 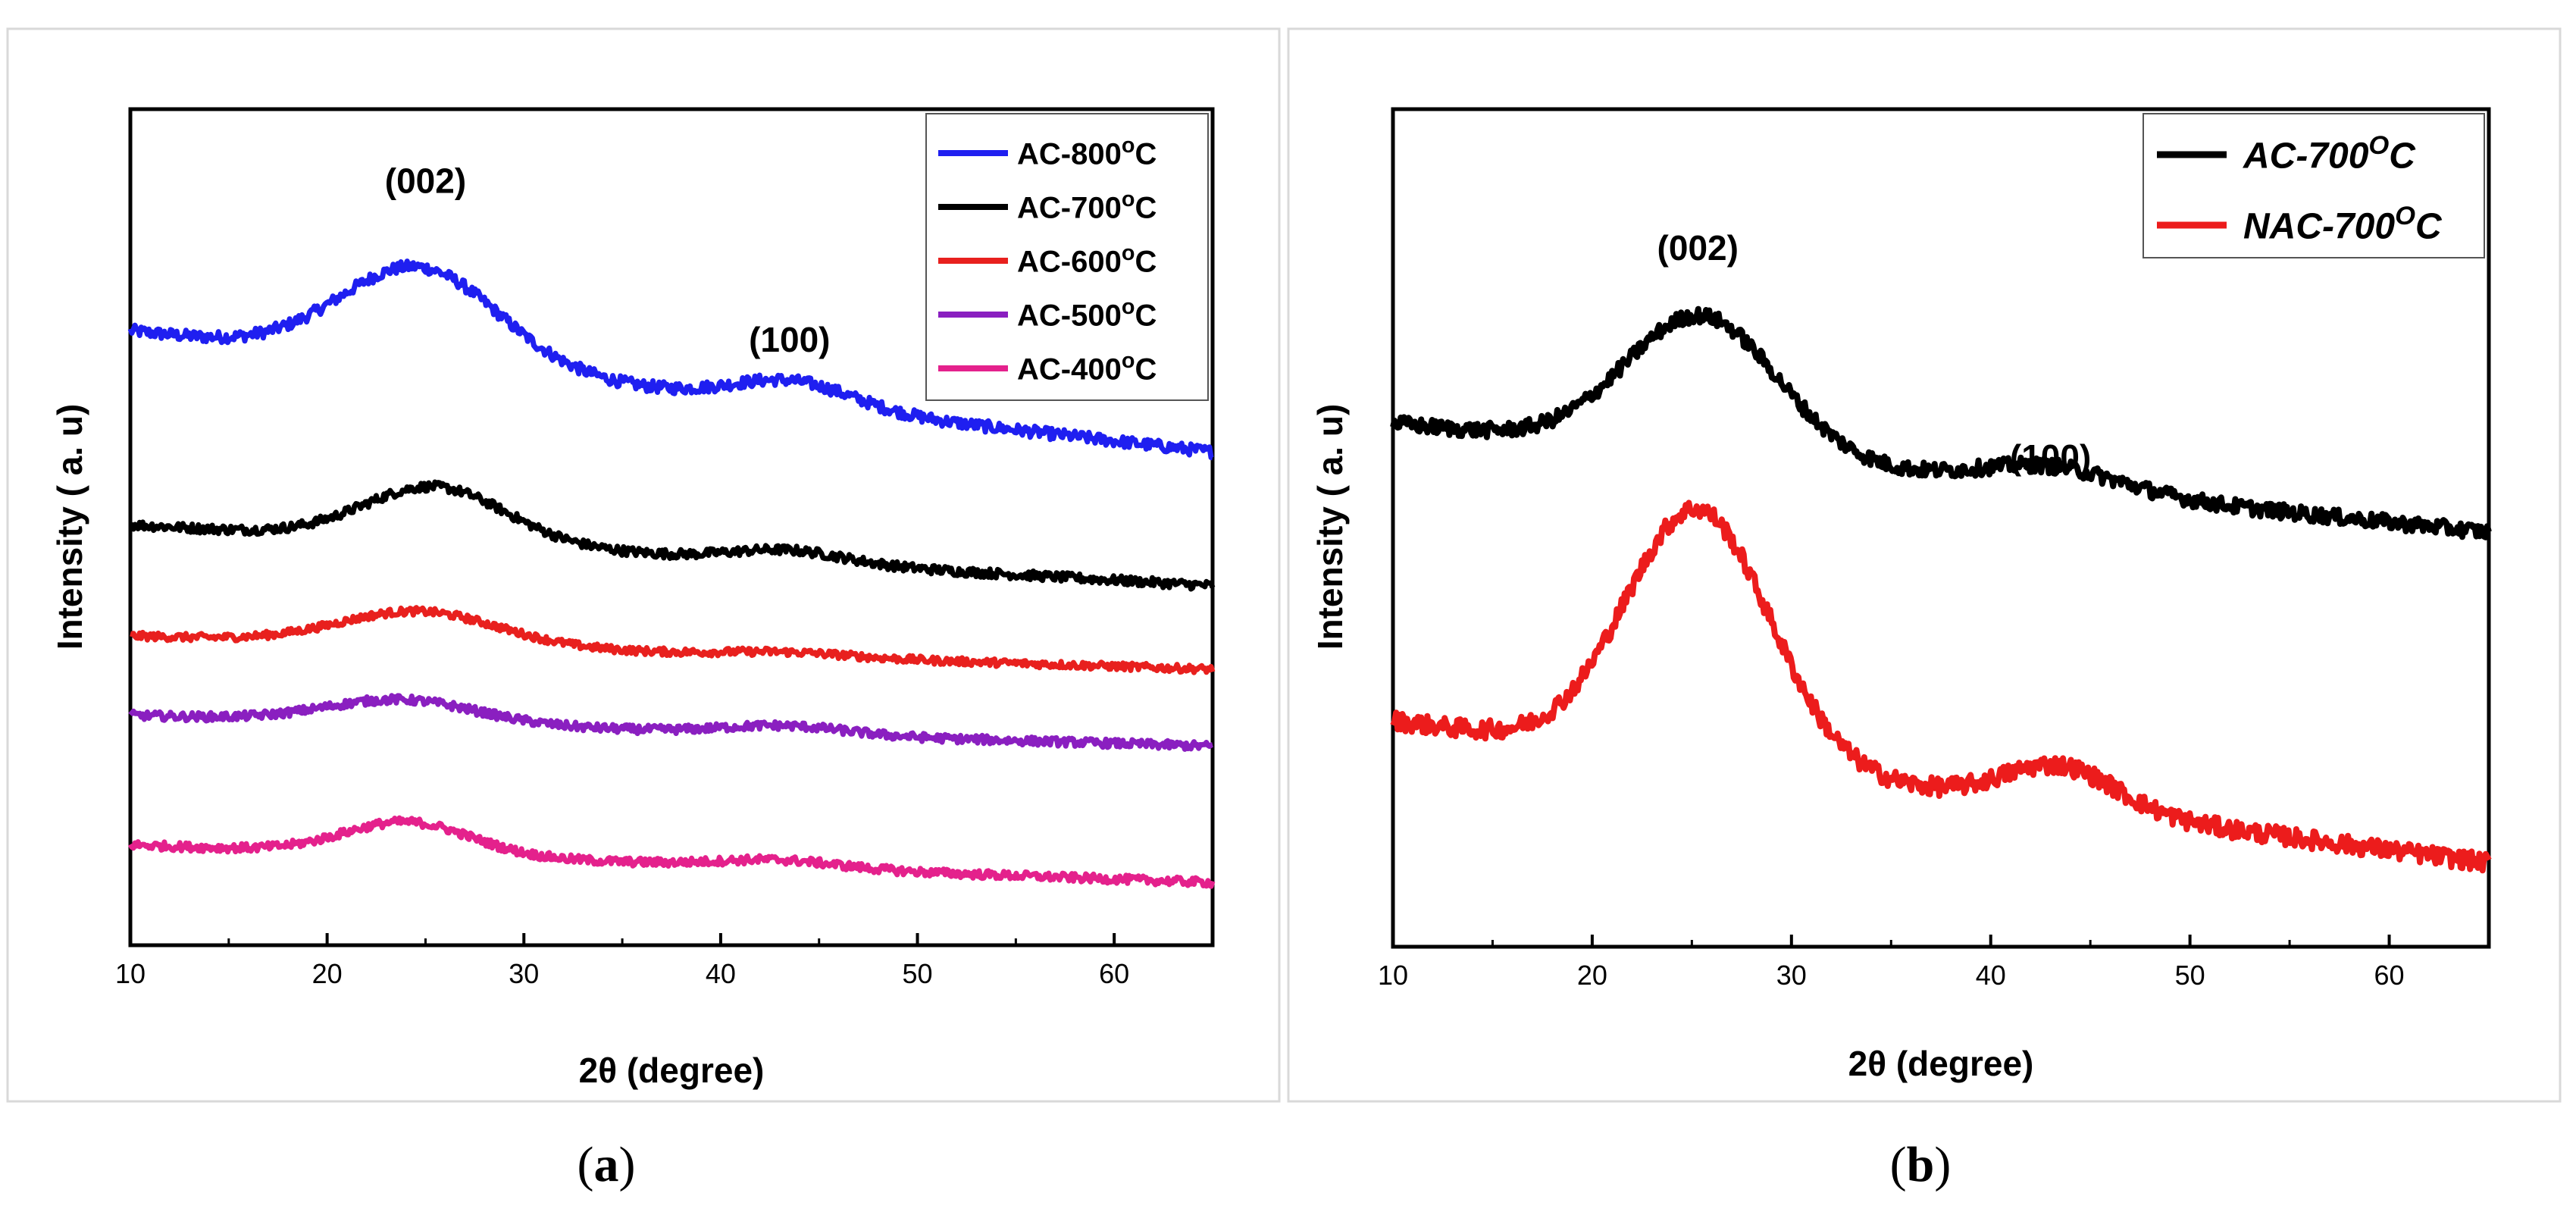 I want to click on legend-label-a-ac-800: AC-800oC, so click(x=1087, y=152).